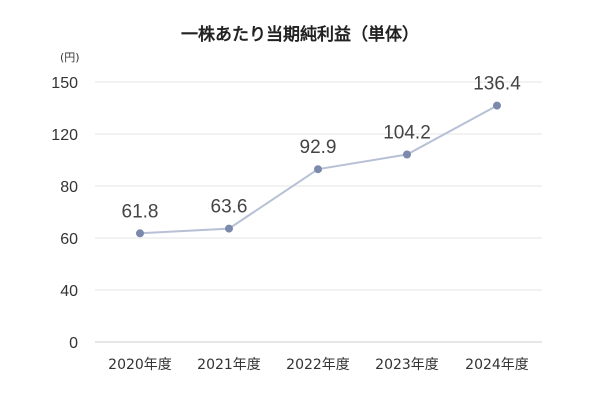  I want to click on chart-title: 一株あたり当期純利益（単体）, so click(300, 34).